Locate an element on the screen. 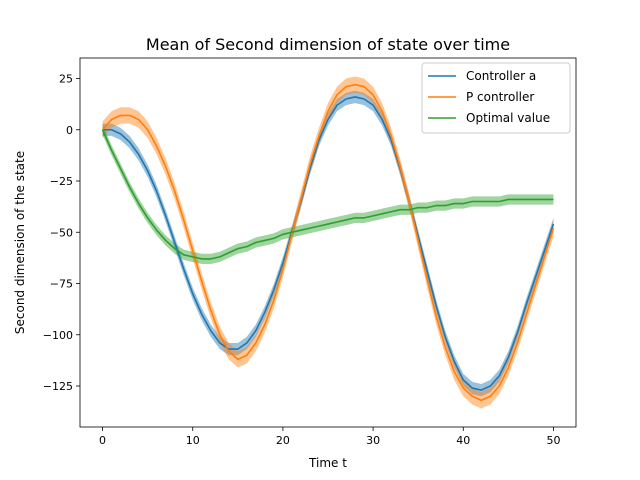  y-tick-label: 25 is located at coordinates (66, 79).